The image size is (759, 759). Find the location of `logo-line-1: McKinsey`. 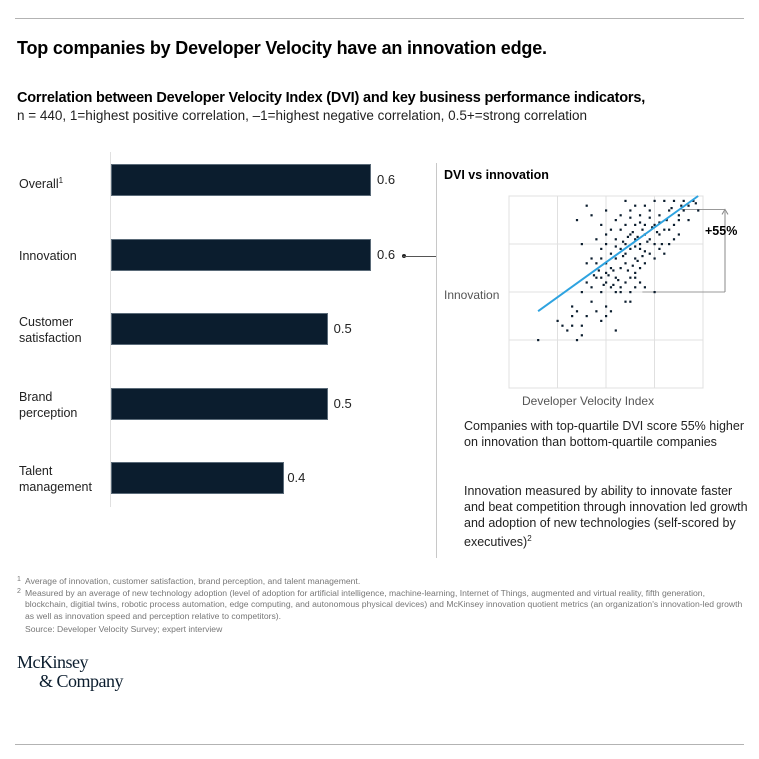

logo-line-1: McKinsey is located at coordinates (53, 662).